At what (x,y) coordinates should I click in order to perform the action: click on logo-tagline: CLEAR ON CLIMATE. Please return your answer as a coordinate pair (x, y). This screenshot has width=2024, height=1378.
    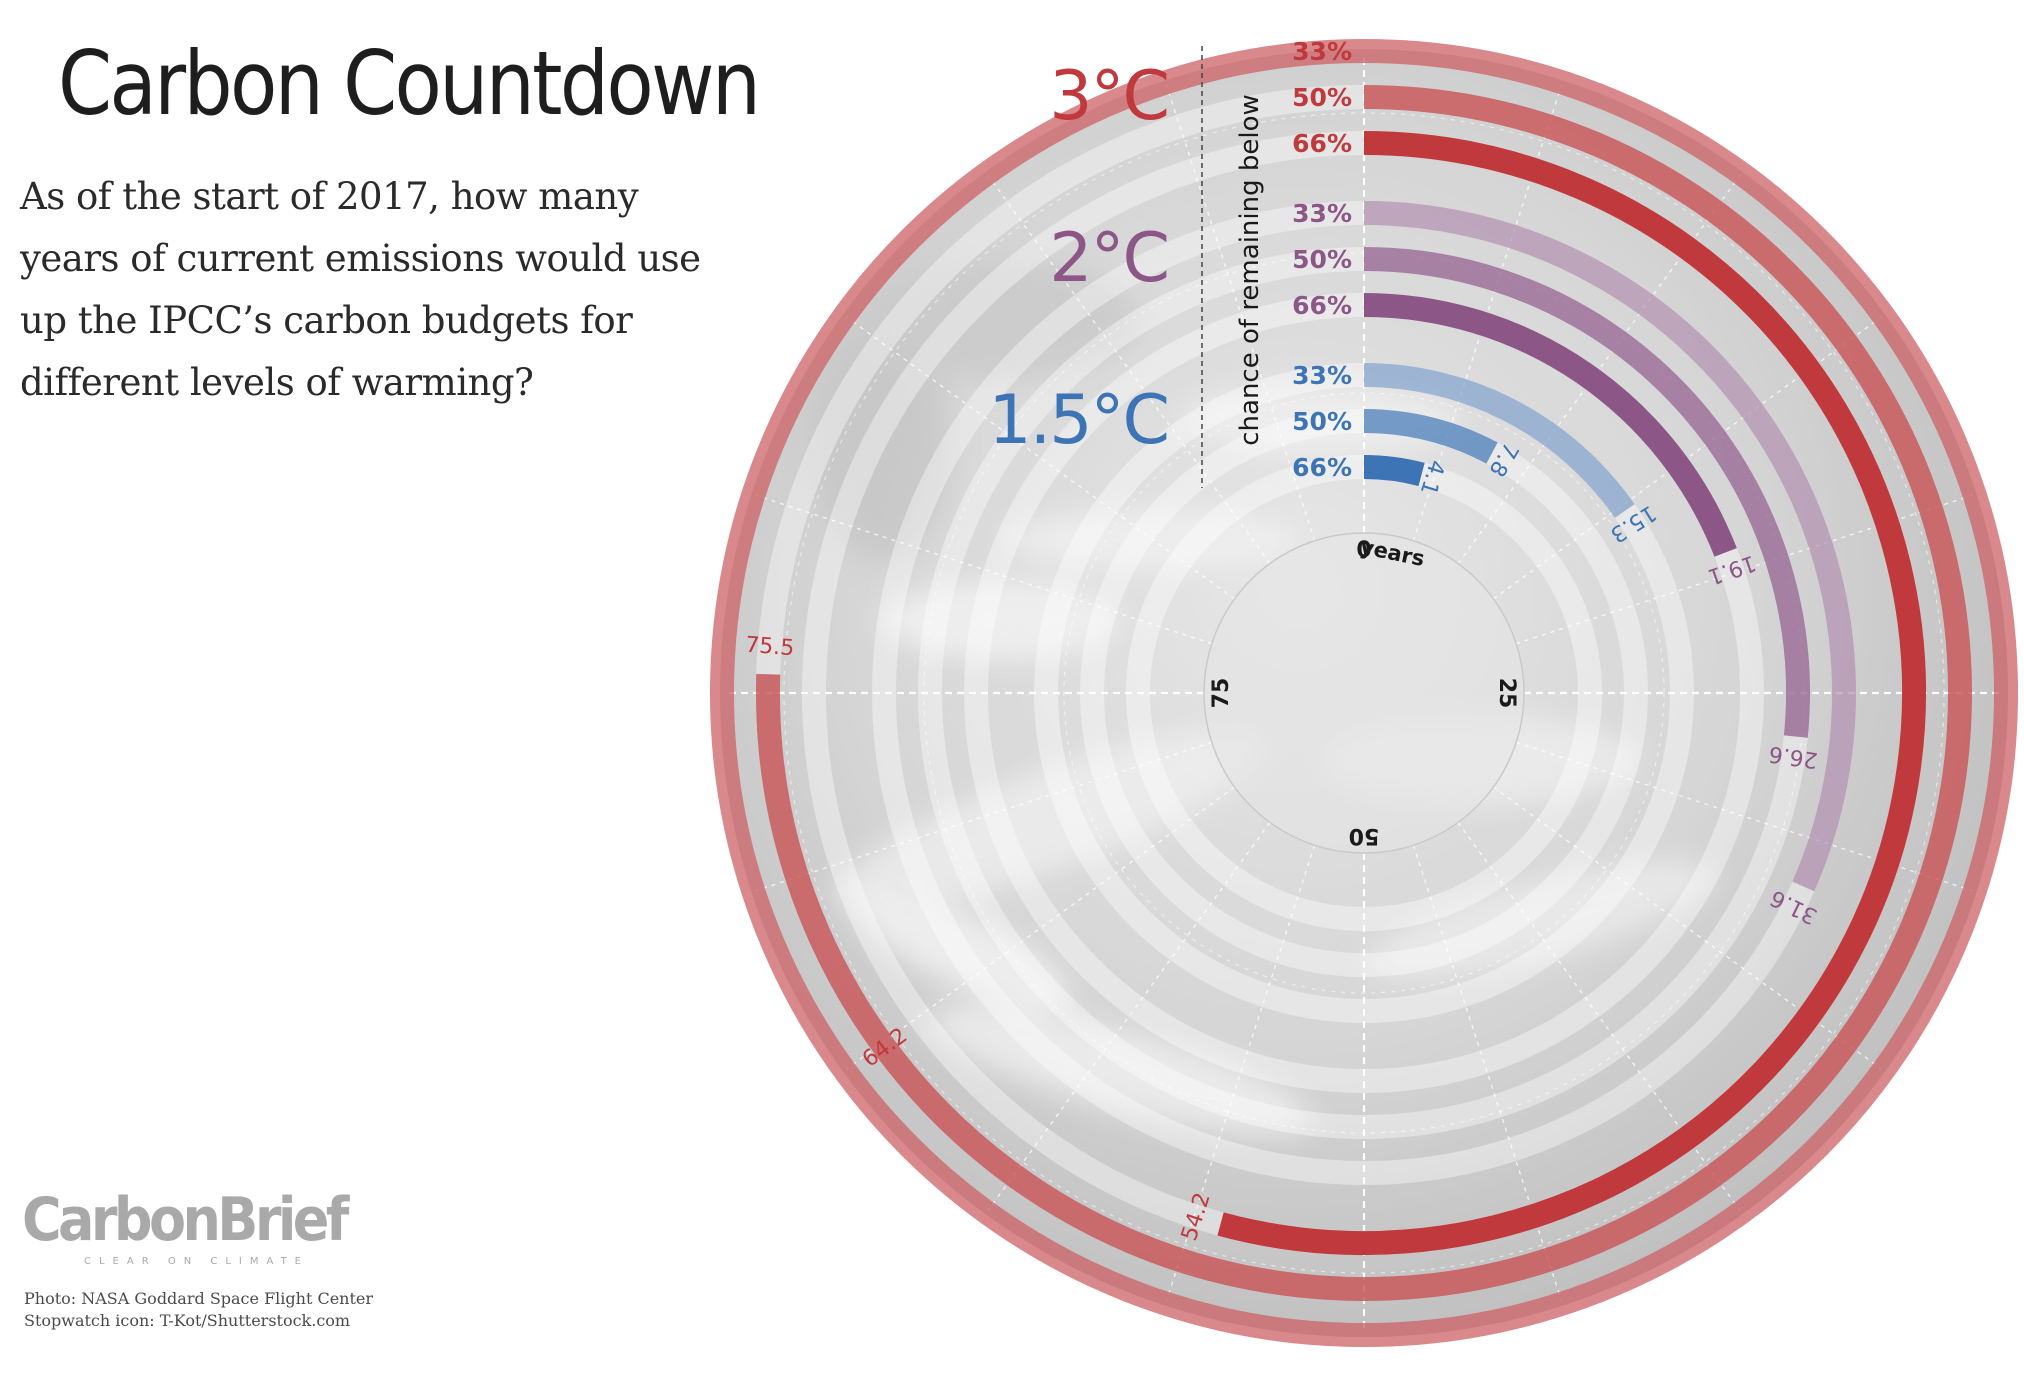
    Looking at the image, I should click on (196, 1261).